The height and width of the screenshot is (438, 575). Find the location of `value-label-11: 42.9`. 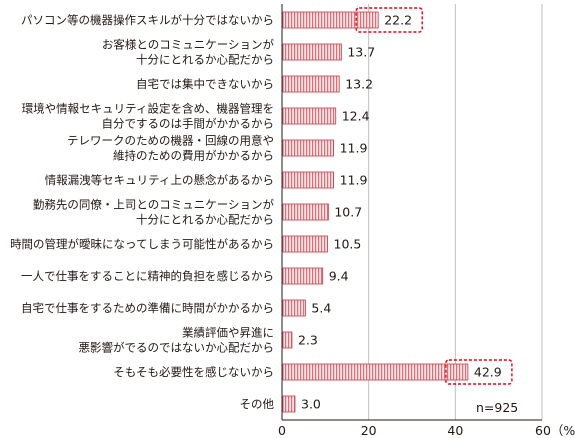

value-label-11: 42.9 is located at coordinates (488, 372).